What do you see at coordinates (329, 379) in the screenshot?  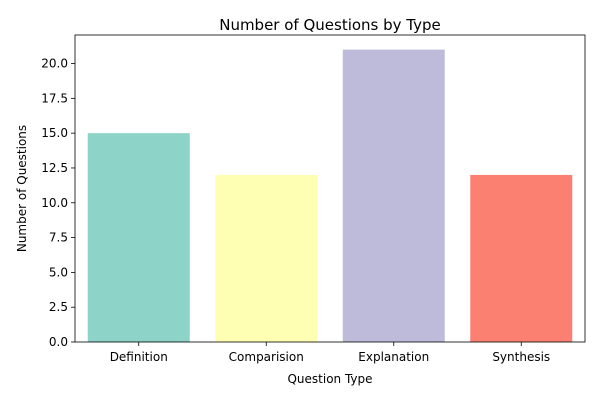 I see `x-axis-label: Question Type` at bounding box center [329, 379].